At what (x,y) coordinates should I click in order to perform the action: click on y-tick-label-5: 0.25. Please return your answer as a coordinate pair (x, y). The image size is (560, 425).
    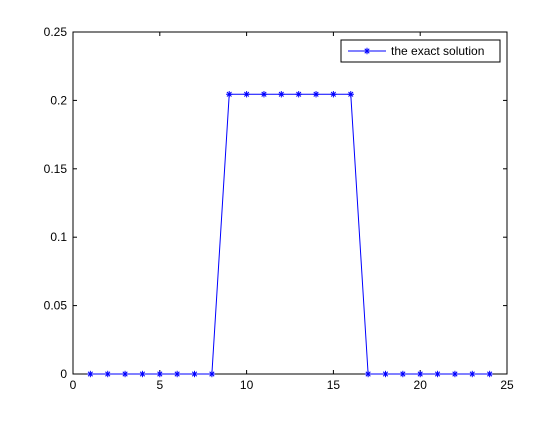
    Looking at the image, I should click on (56, 32).